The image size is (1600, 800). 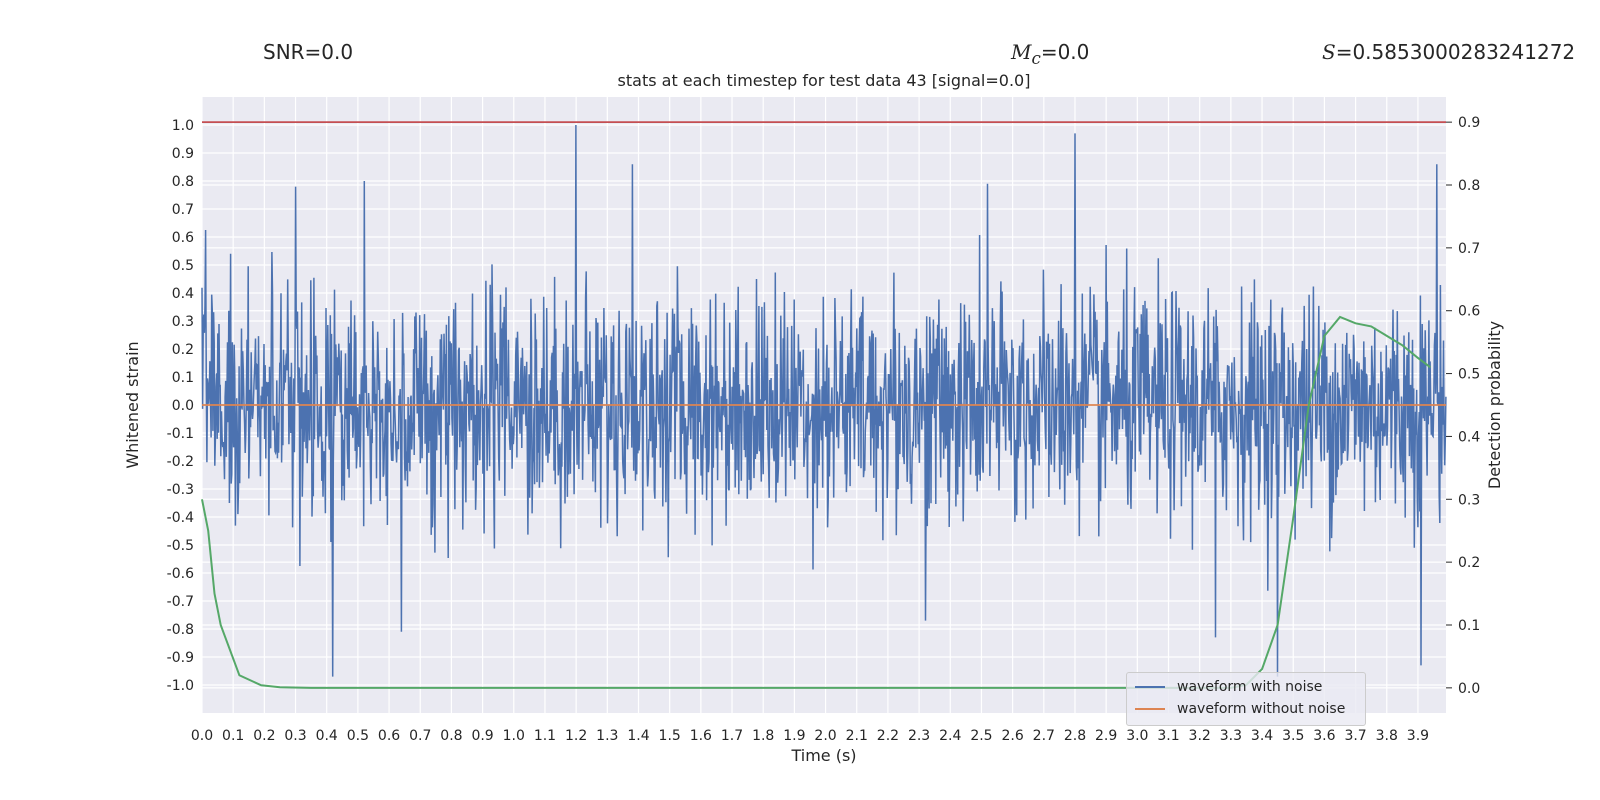 What do you see at coordinates (1469, 312) in the screenshot?
I see `y2-tick-label: 0.6` at bounding box center [1469, 312].